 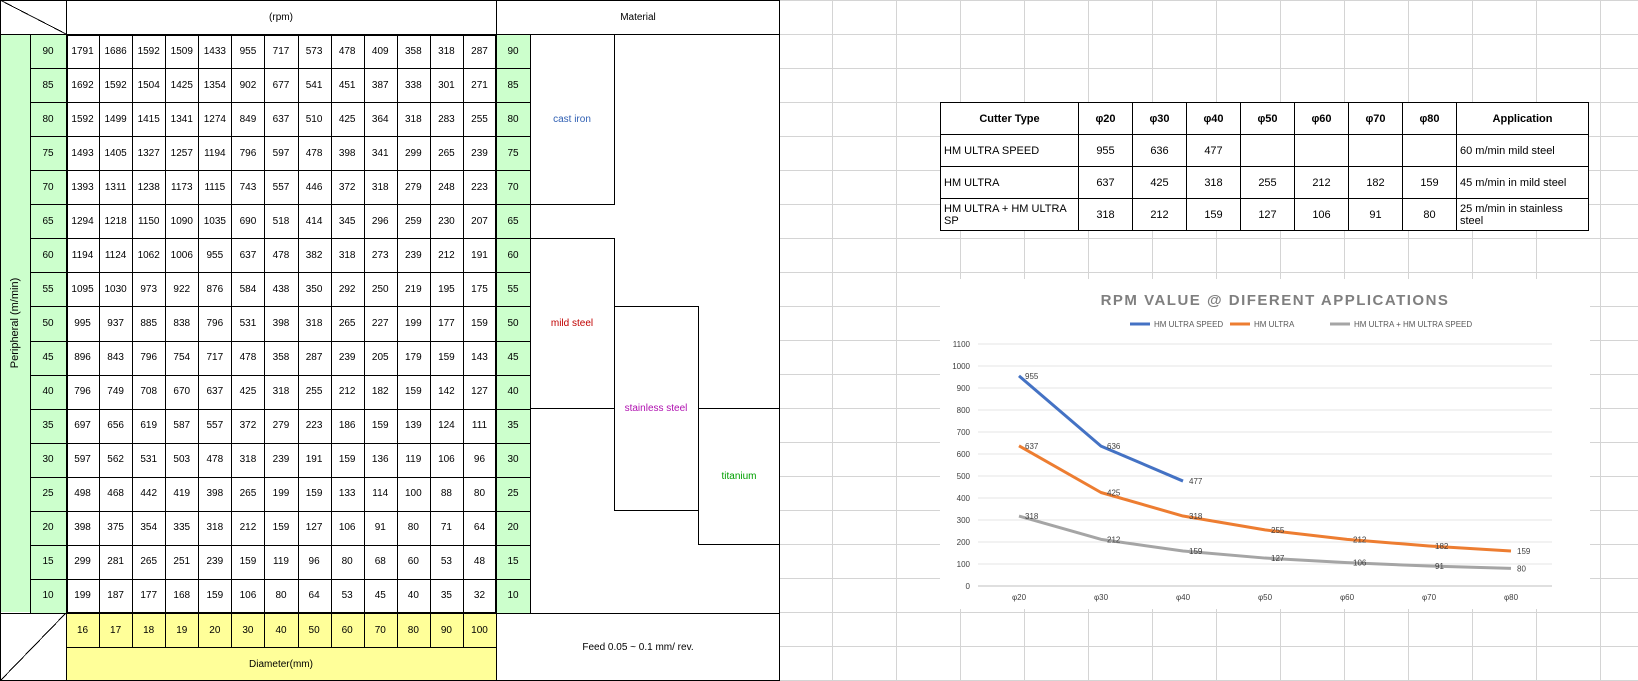 What do you see at coordinates (446, 221) in the screenshot?
I see `rpm-value-cell: 230` at bounding box center [446, 221].